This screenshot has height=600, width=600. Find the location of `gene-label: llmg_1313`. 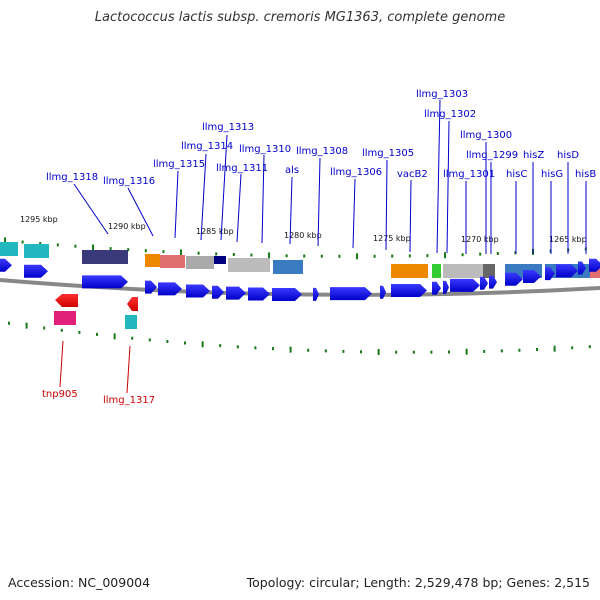

gene-label: llmg_1313 is located at coordinates (228, 127).